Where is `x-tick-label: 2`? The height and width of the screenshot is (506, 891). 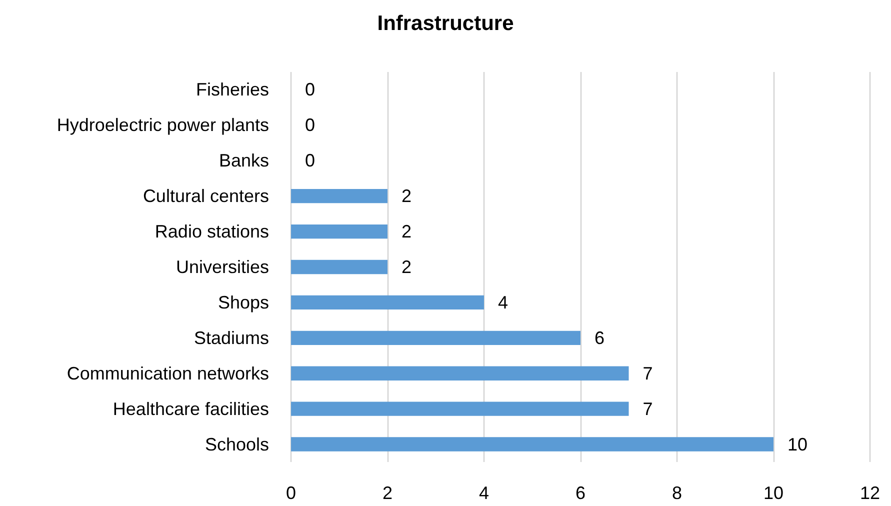
x-tick-label: 2 is located at coordinates (387, 493).